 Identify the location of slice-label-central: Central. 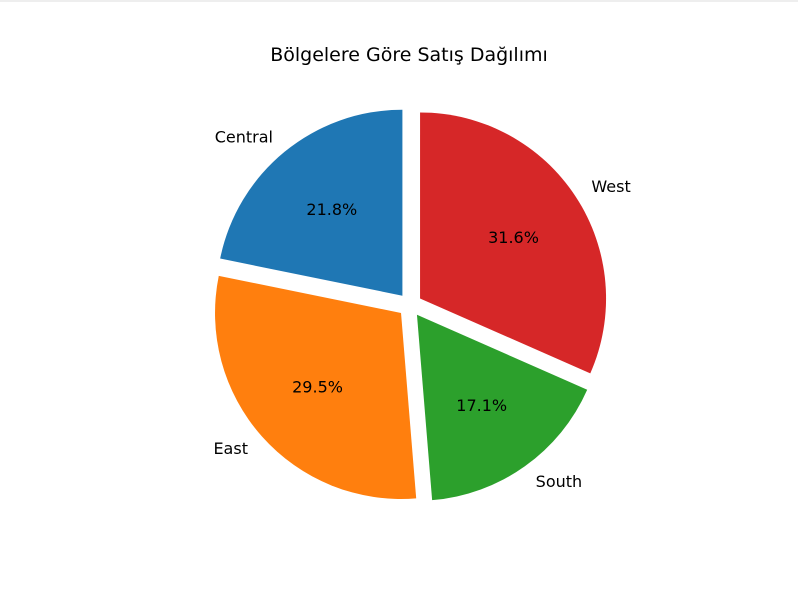
(244, 137).